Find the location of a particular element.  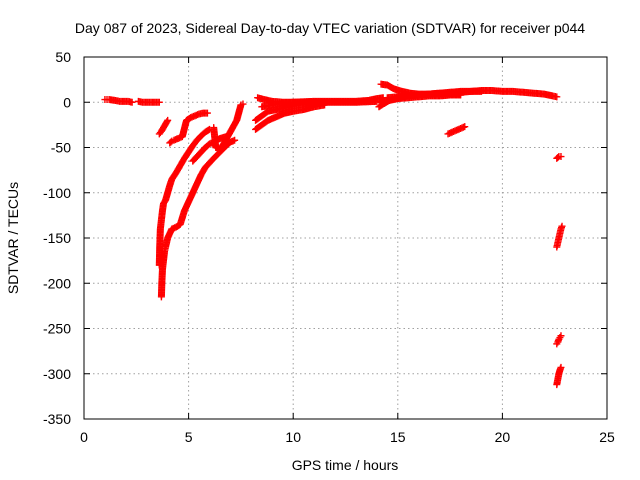

y-tick-label: -350 is located at coordinates (57, 419).